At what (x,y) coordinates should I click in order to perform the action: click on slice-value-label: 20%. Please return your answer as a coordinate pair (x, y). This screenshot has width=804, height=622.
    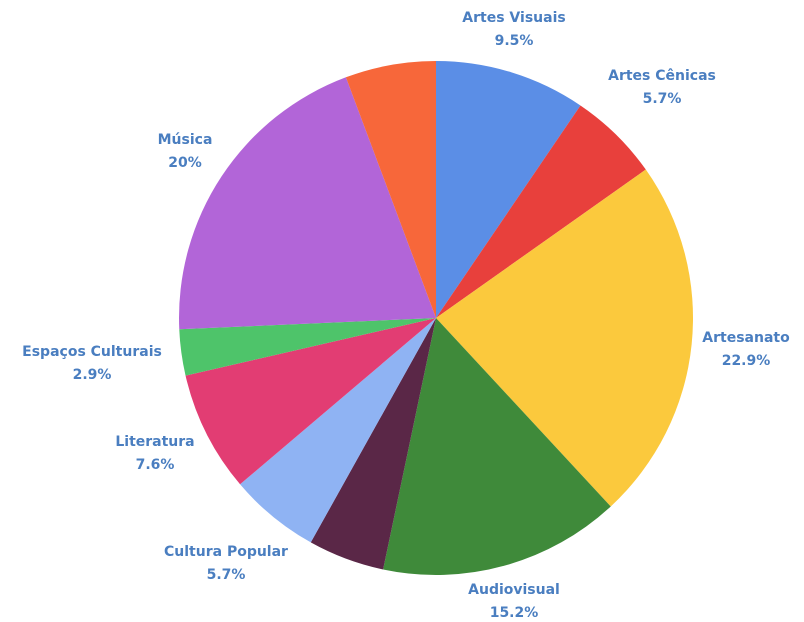
    Looking at the image, I should click on (185, 163).